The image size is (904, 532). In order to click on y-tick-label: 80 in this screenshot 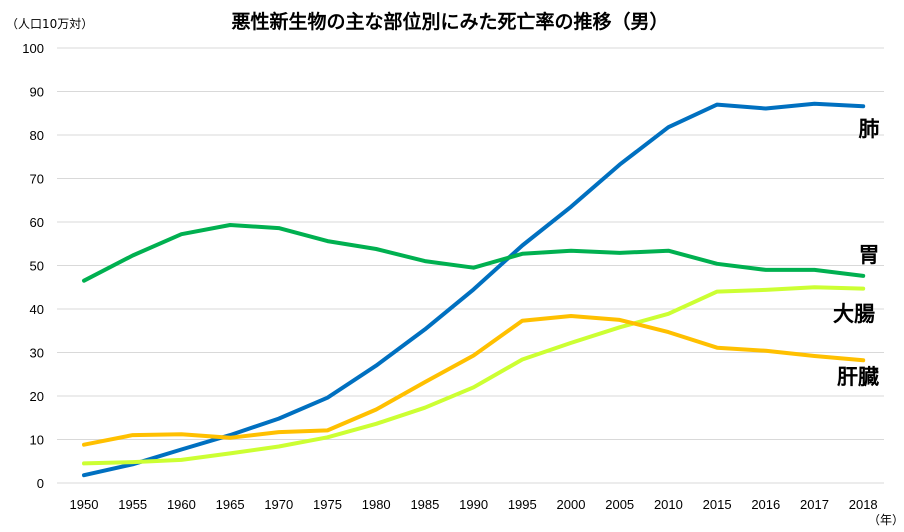, I will do `click(37, 135)`.